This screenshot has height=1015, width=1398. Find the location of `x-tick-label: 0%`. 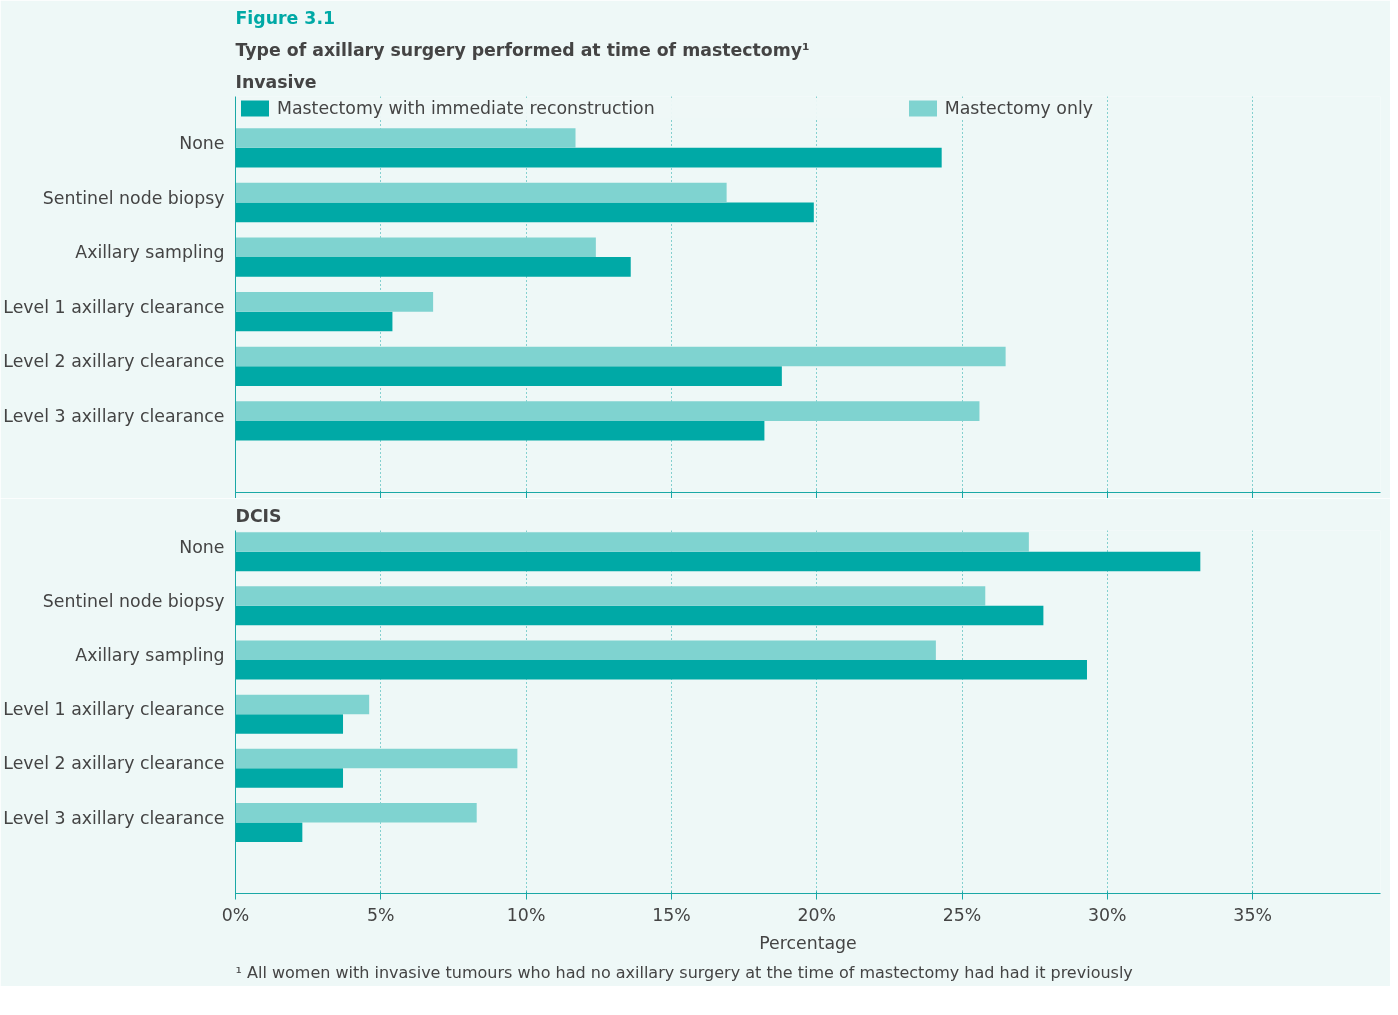

x-tick-label: 0% is located at coordinates (235, 914).